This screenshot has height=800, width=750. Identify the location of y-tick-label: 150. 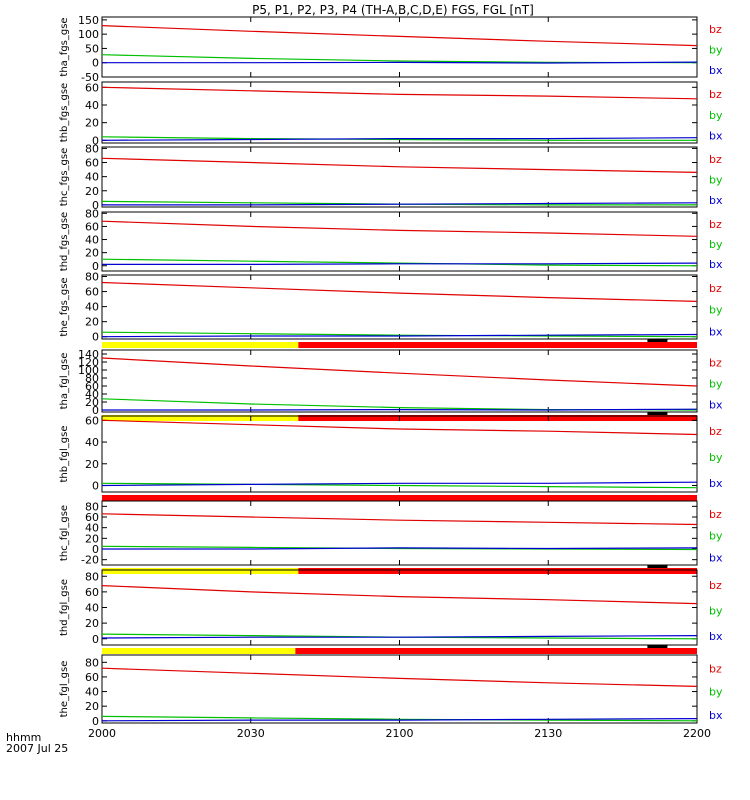
(88, 20).